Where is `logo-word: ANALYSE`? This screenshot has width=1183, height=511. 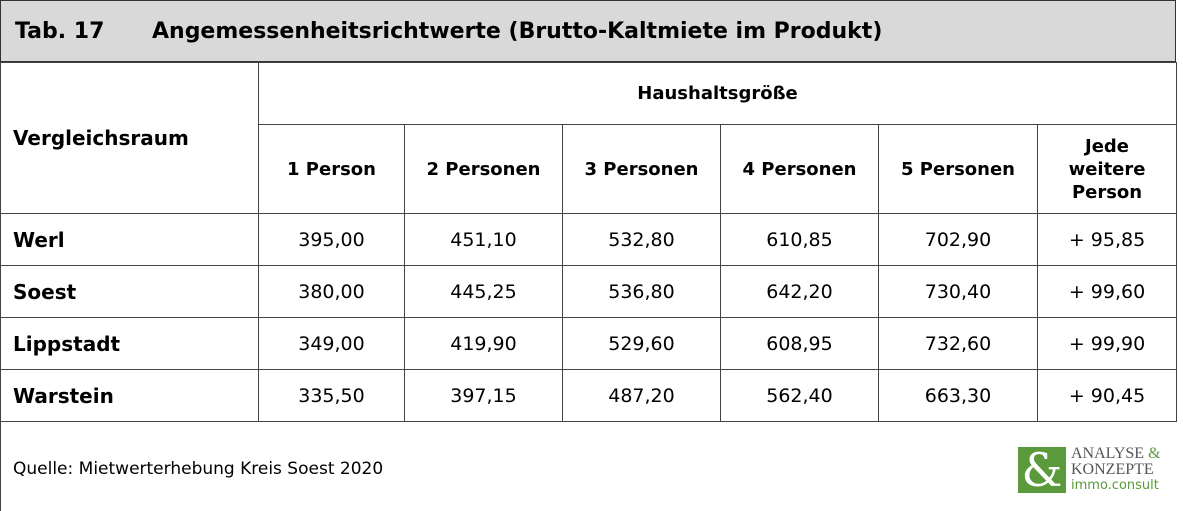
logo-word: ANALYSE is located at coordinates (1108, 453).